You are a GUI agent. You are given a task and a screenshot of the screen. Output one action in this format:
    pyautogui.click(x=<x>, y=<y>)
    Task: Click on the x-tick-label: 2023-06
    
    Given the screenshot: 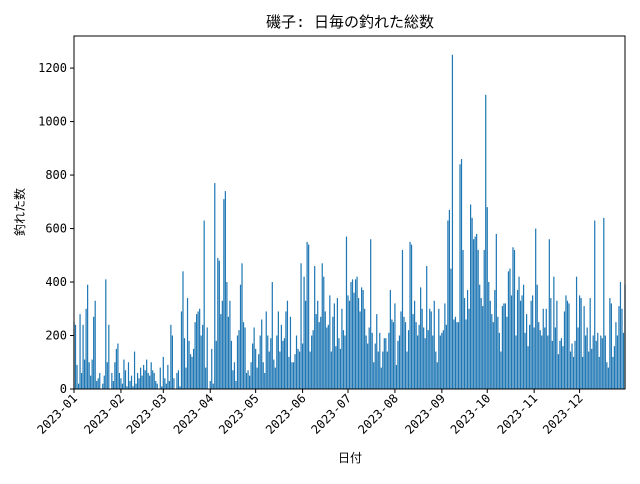 What is the action you would take?
    pyautogui.click(x=286, y=414)
    